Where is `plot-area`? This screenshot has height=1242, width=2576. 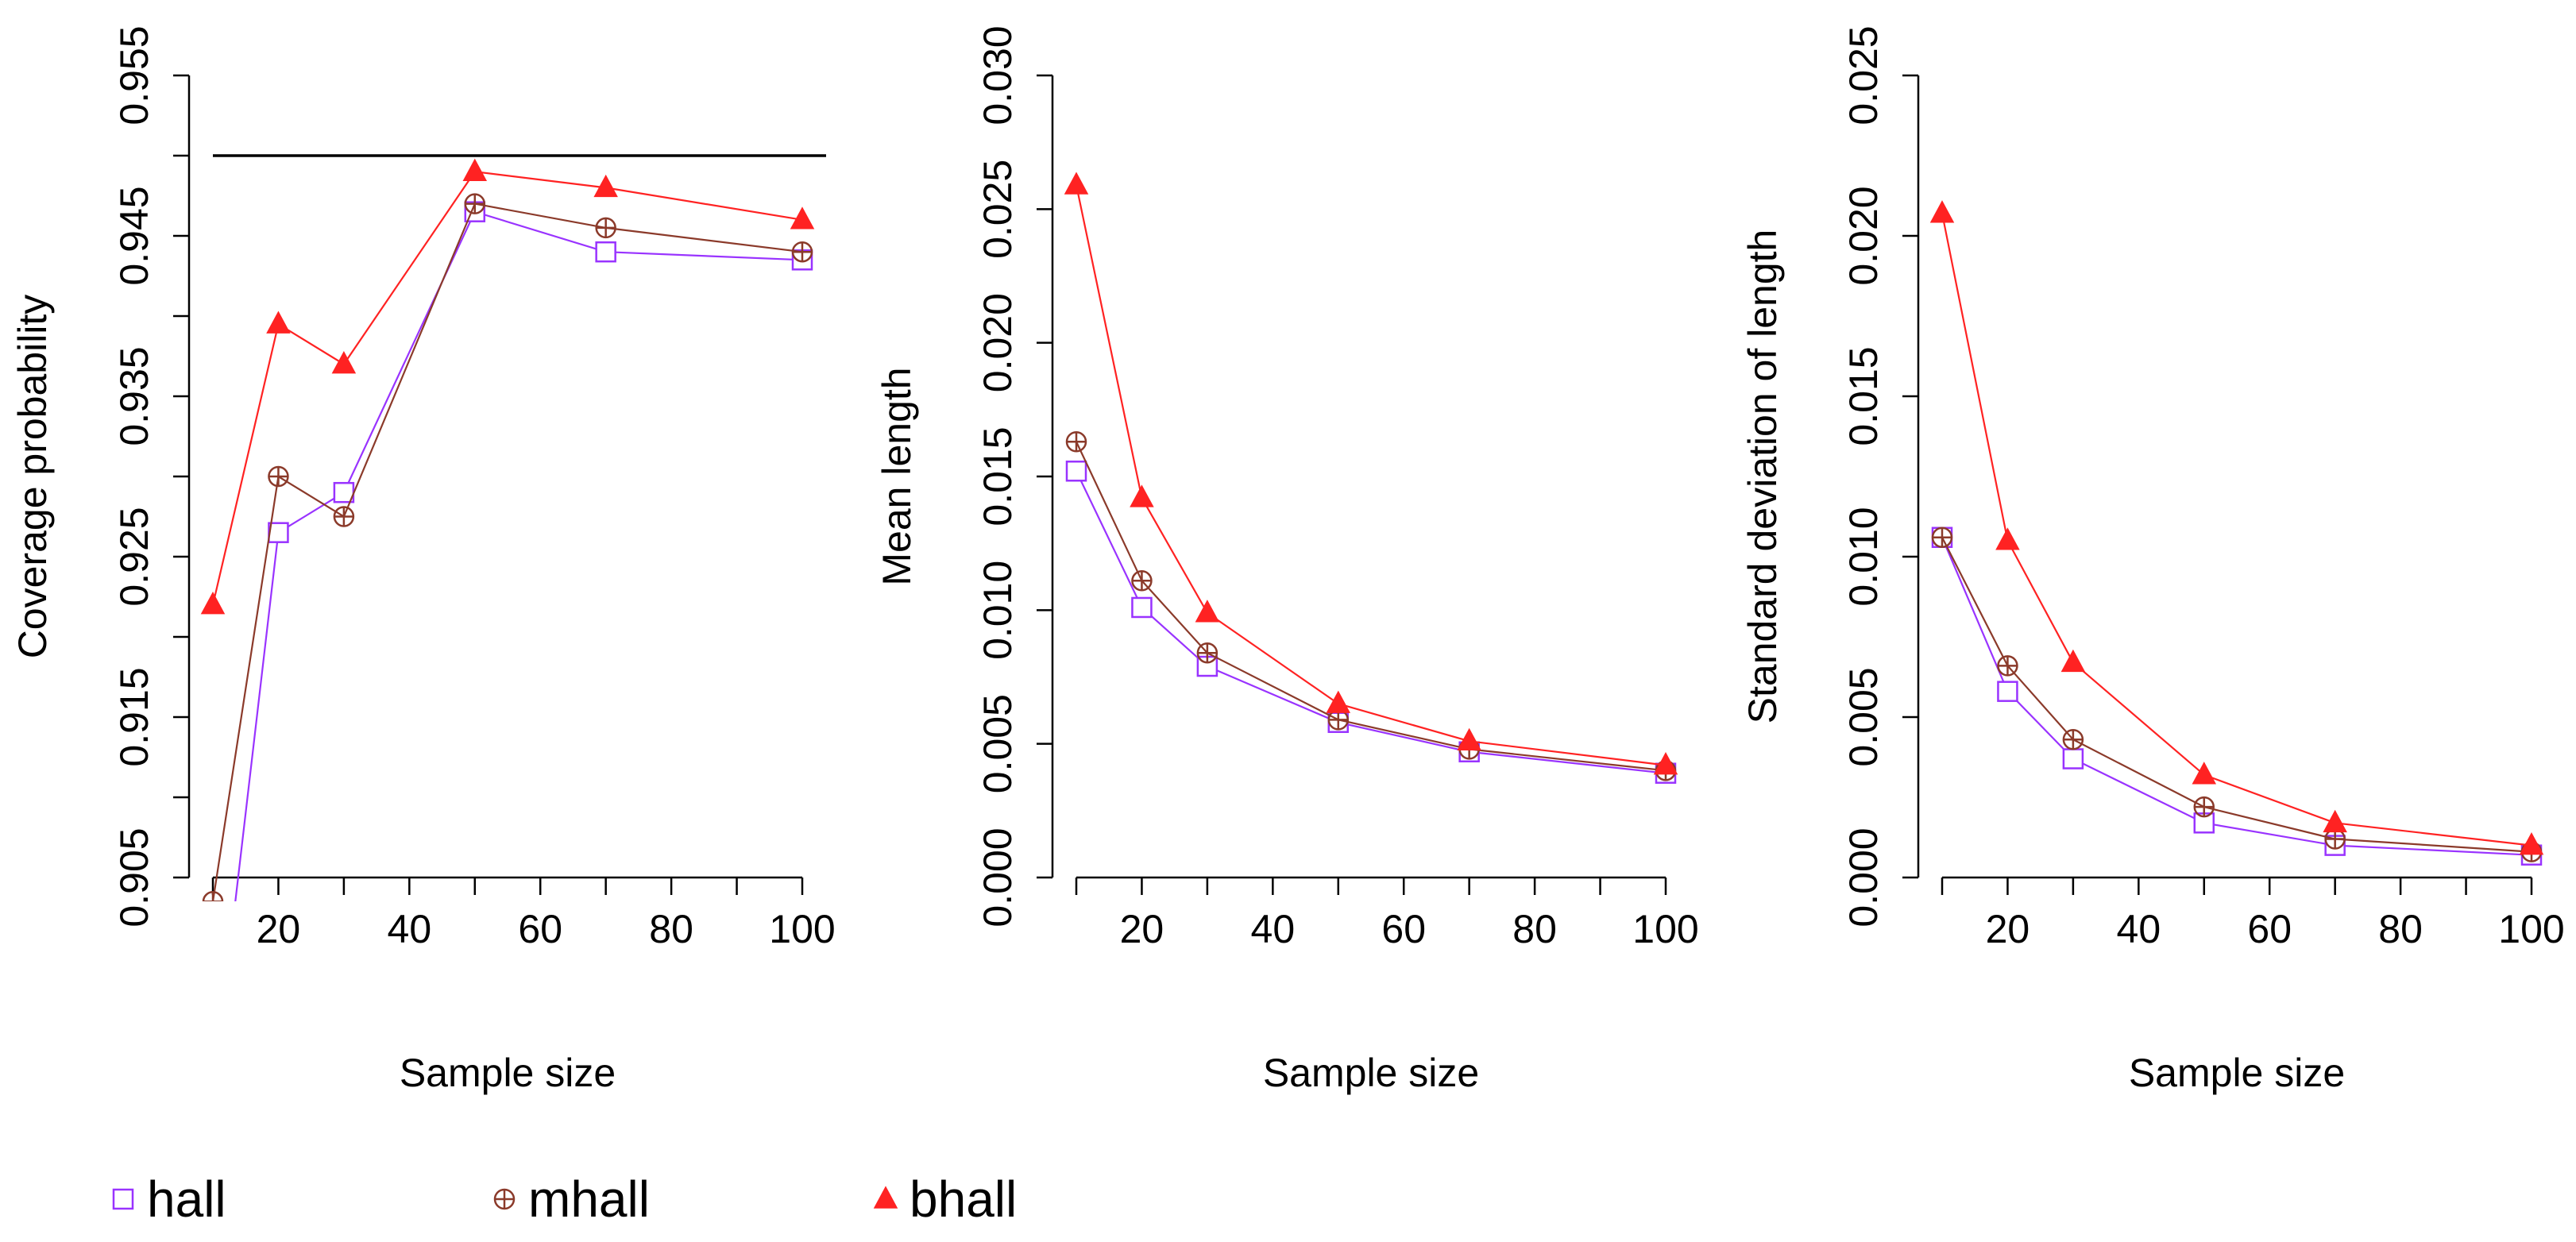
plot-area is located at coordinates (1371, 478).